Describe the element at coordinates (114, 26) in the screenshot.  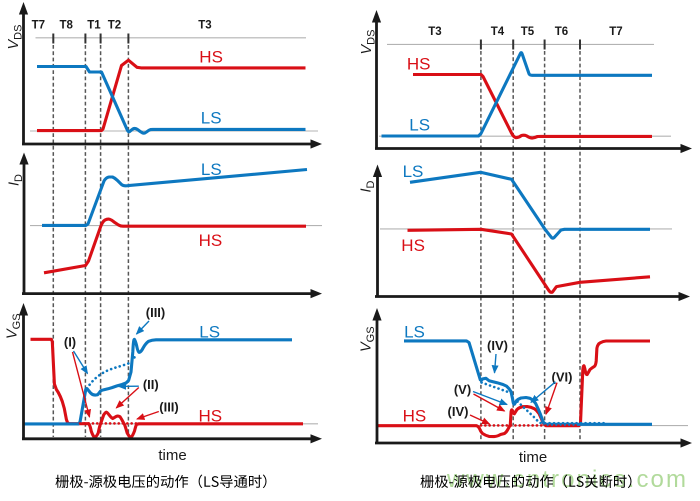
I see `svg-text: T2` at that location.